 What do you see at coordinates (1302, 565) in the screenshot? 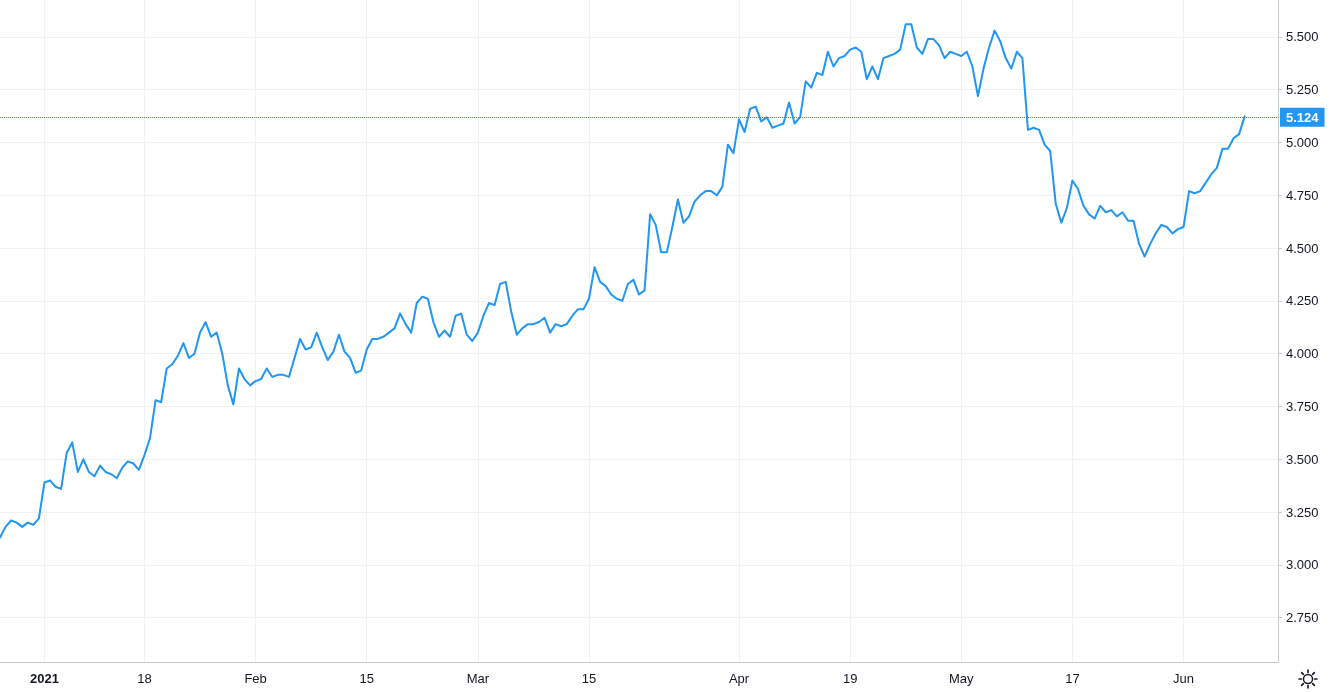
I see `y-tick-label: 3.000` at bounding box center [1302, 565].